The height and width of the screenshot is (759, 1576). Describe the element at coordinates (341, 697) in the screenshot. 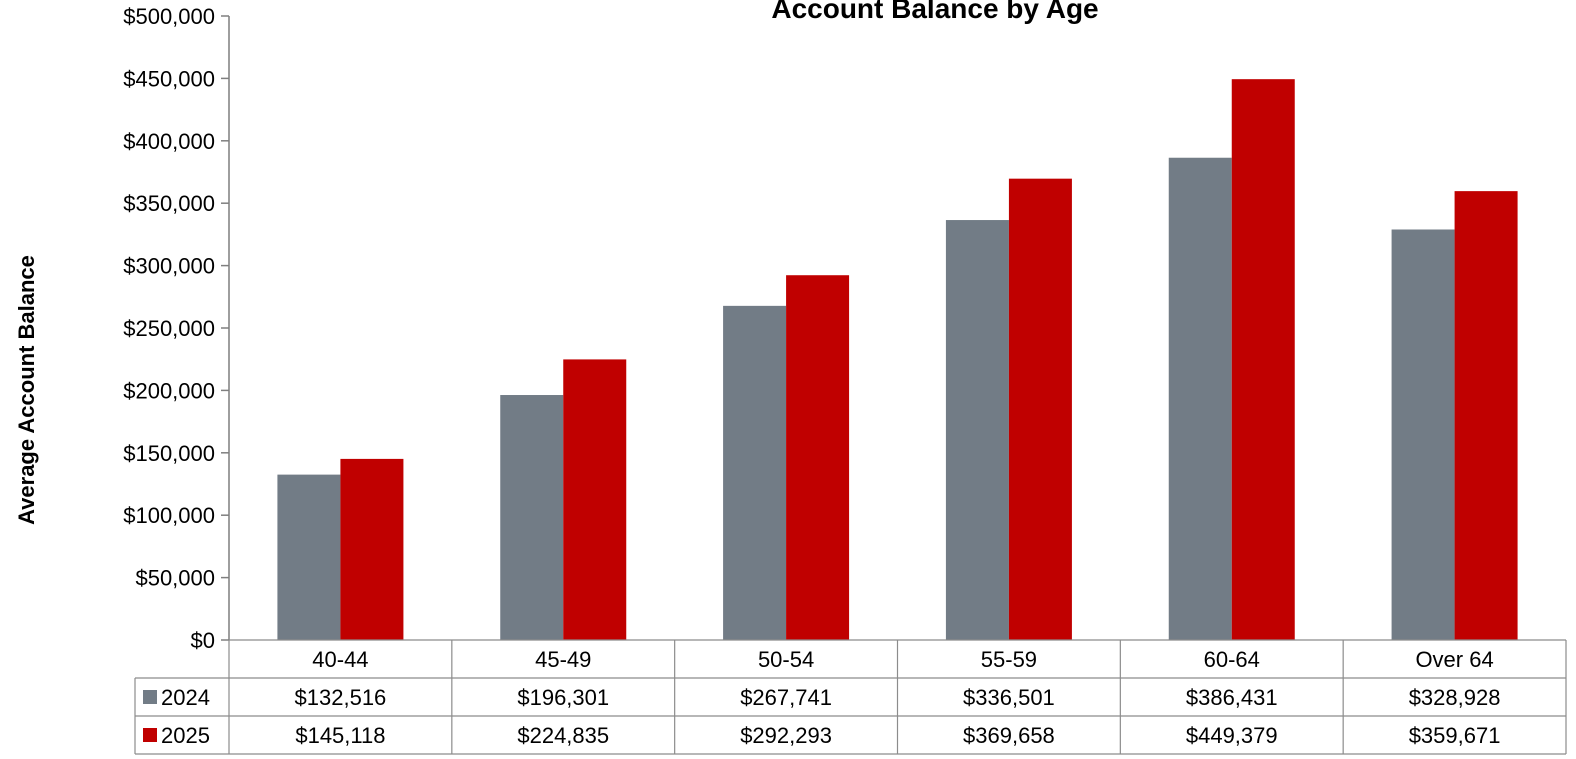

I see `data-label: $132,516` at that location.